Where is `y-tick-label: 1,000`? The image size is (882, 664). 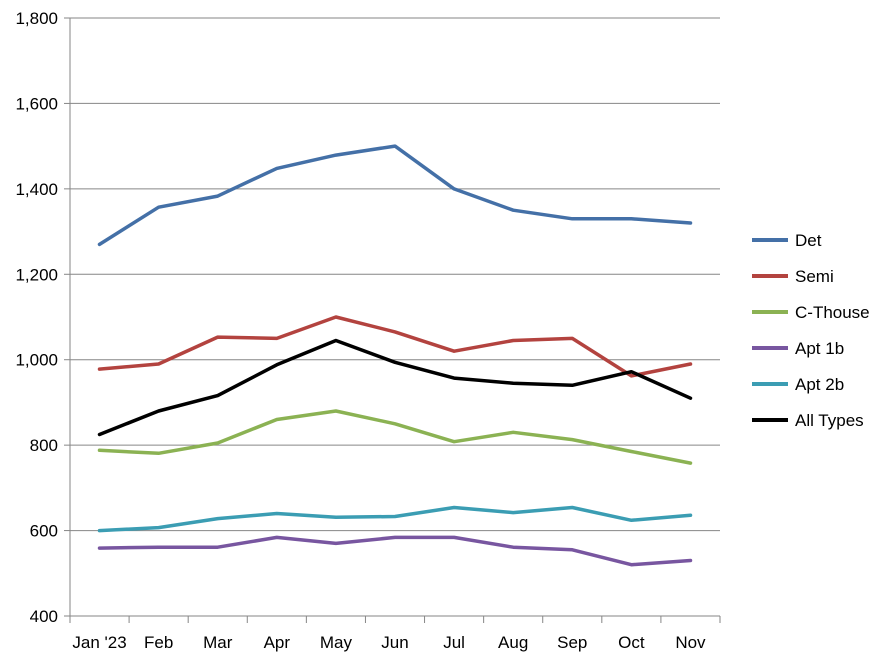 y-tick-label: 1,000 is located at coordinates (36, 360).